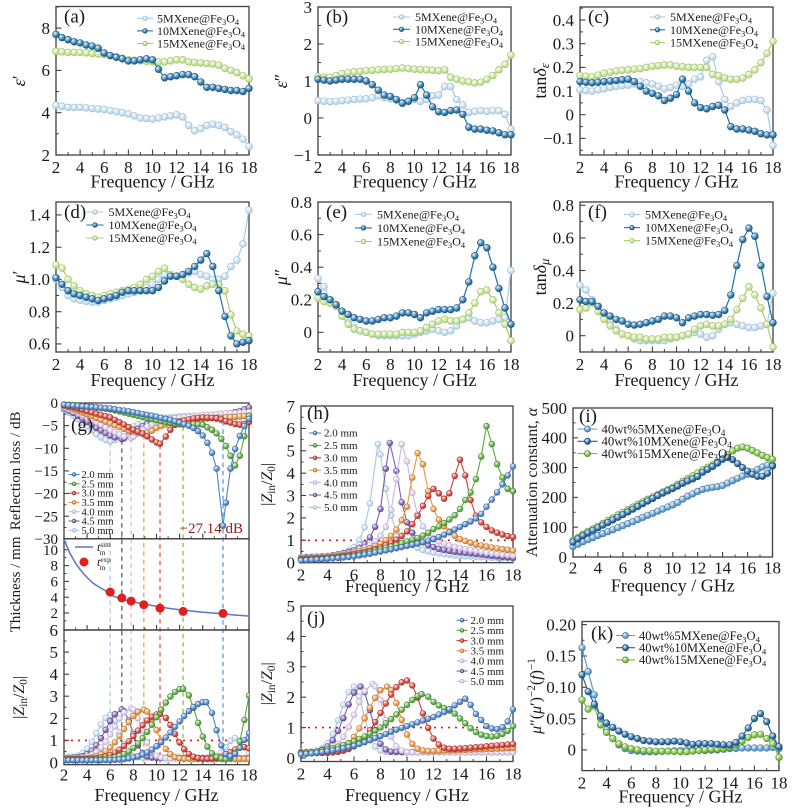  I want to click on svg-text: 40wt%5MXene@Fe3O4, so click(700, 637).